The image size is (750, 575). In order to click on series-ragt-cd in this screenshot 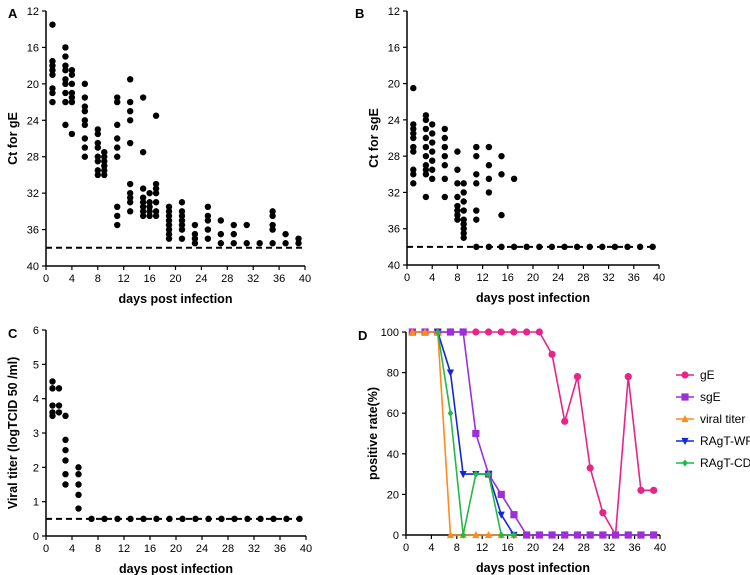, I will do `click(475, 433)`.